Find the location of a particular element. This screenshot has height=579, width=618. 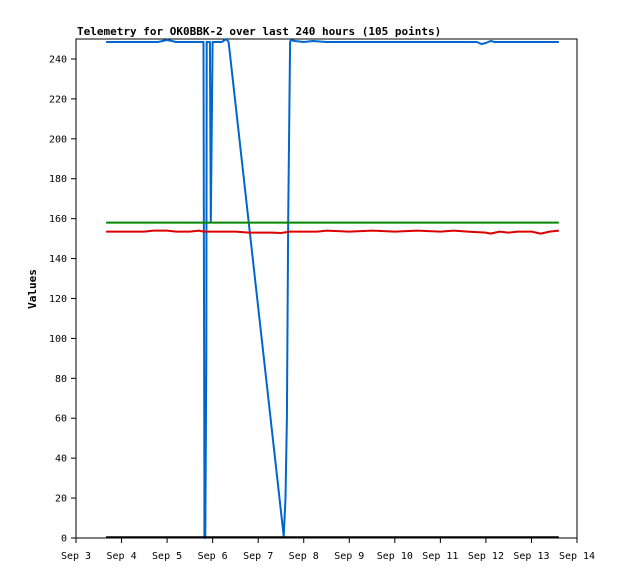

x-tick-label: Sep 13 is located at coordinates (531, 556).